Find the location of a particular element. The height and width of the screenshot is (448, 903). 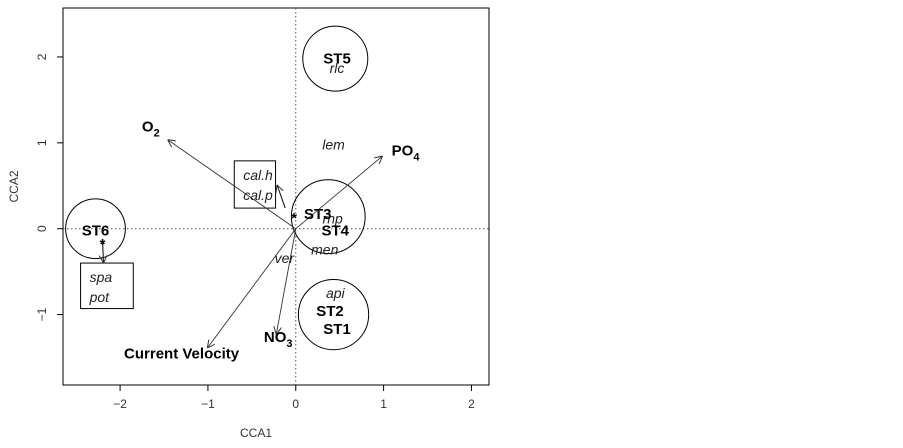

species-label: men is located at coordinates (324, 249).